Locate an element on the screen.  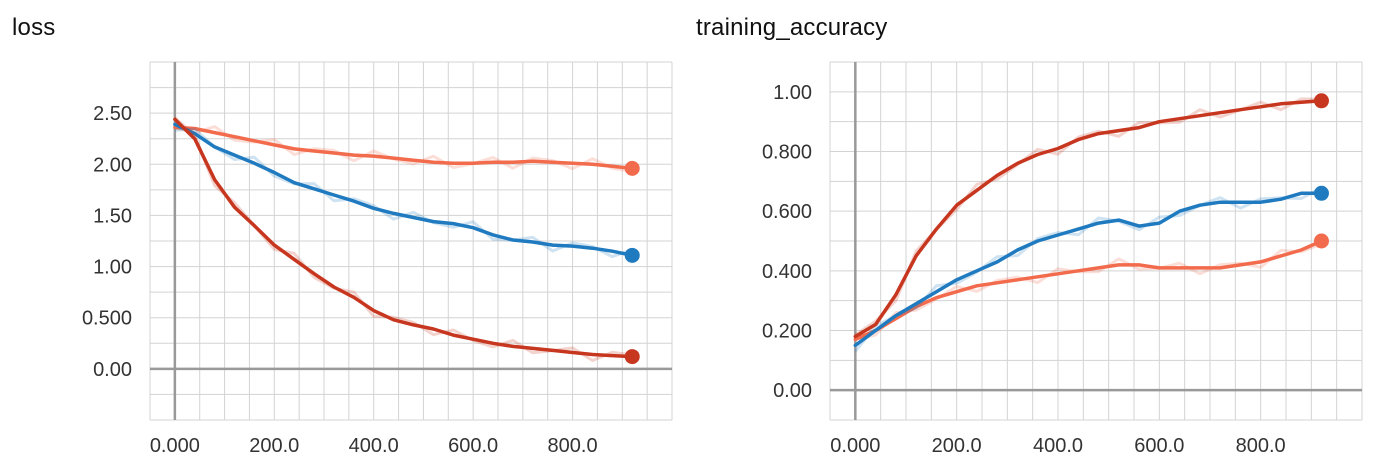
accuracy-y-tick-label: 1.00 is located at coordinates (792, 93).